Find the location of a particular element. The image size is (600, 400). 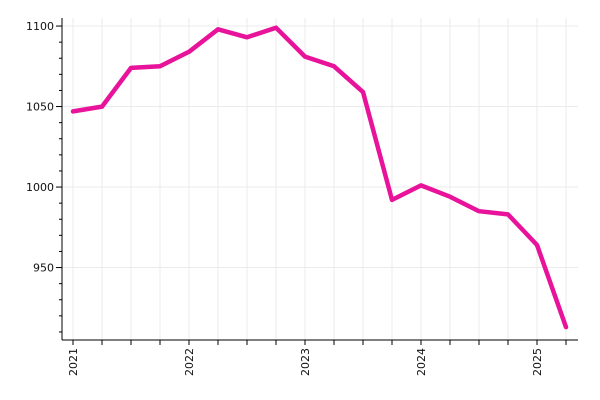

y-tick-label: 950 is located at coordinates (43, 268).